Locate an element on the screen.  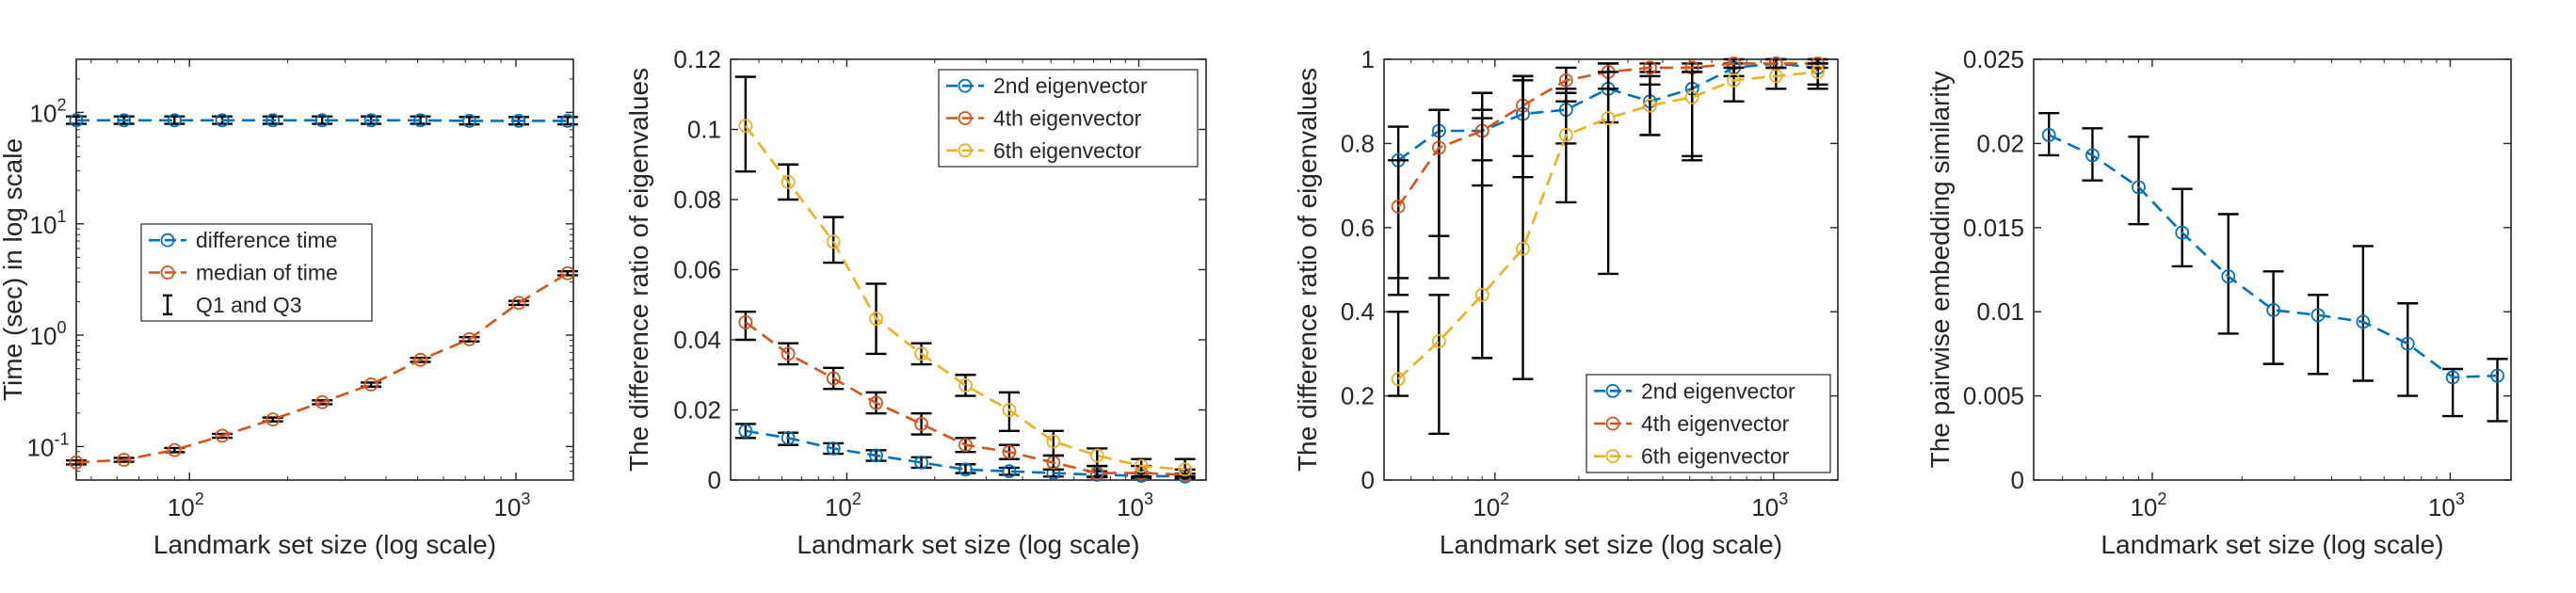
y-tick-label-exp: -1 is located at coordinates (61, 438).